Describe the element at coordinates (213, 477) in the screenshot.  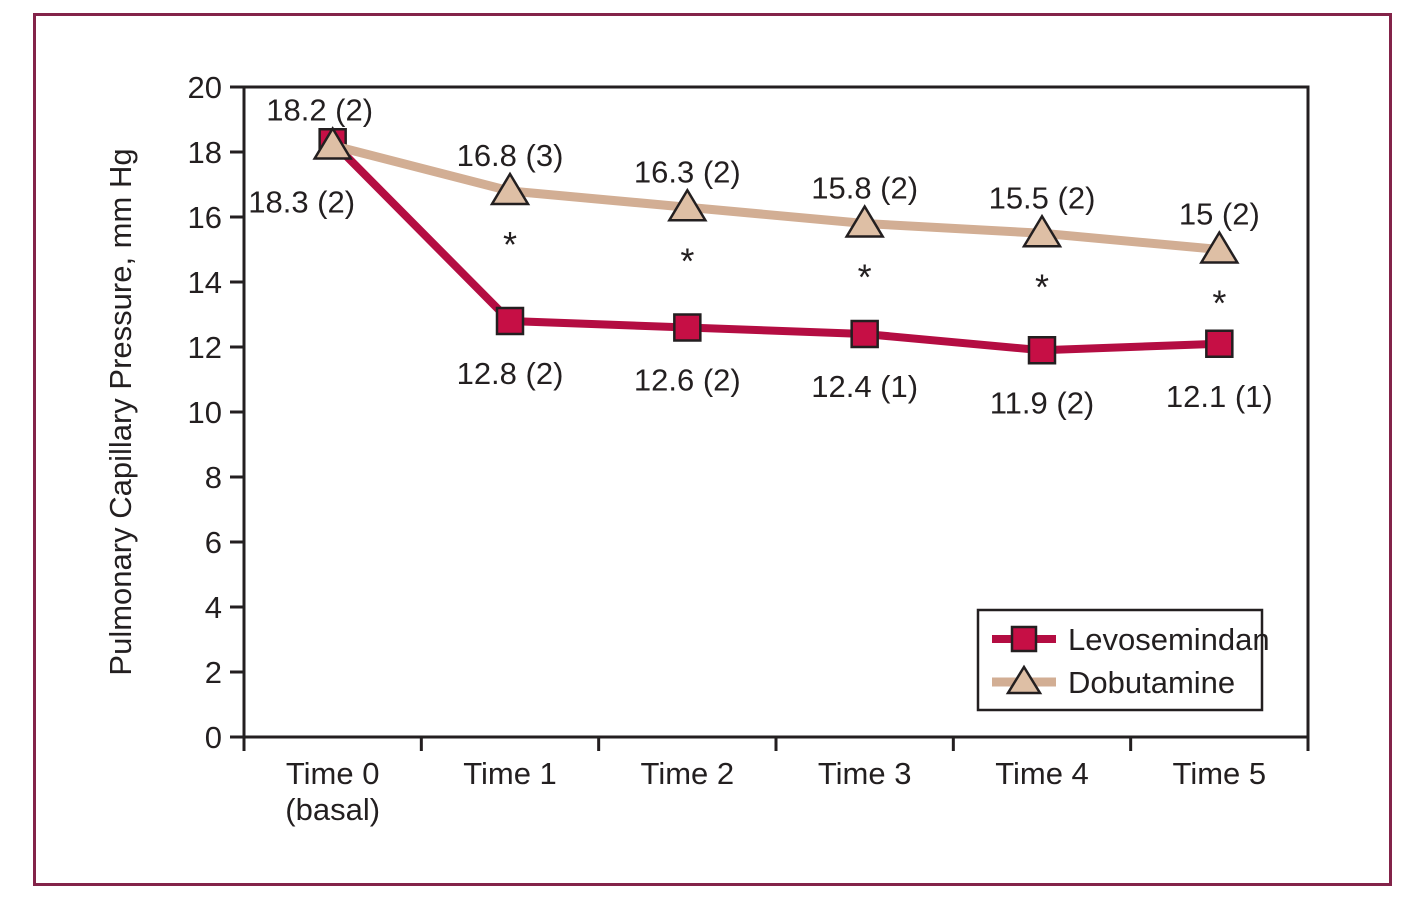
I see `y-tick-label: 8` at that location.